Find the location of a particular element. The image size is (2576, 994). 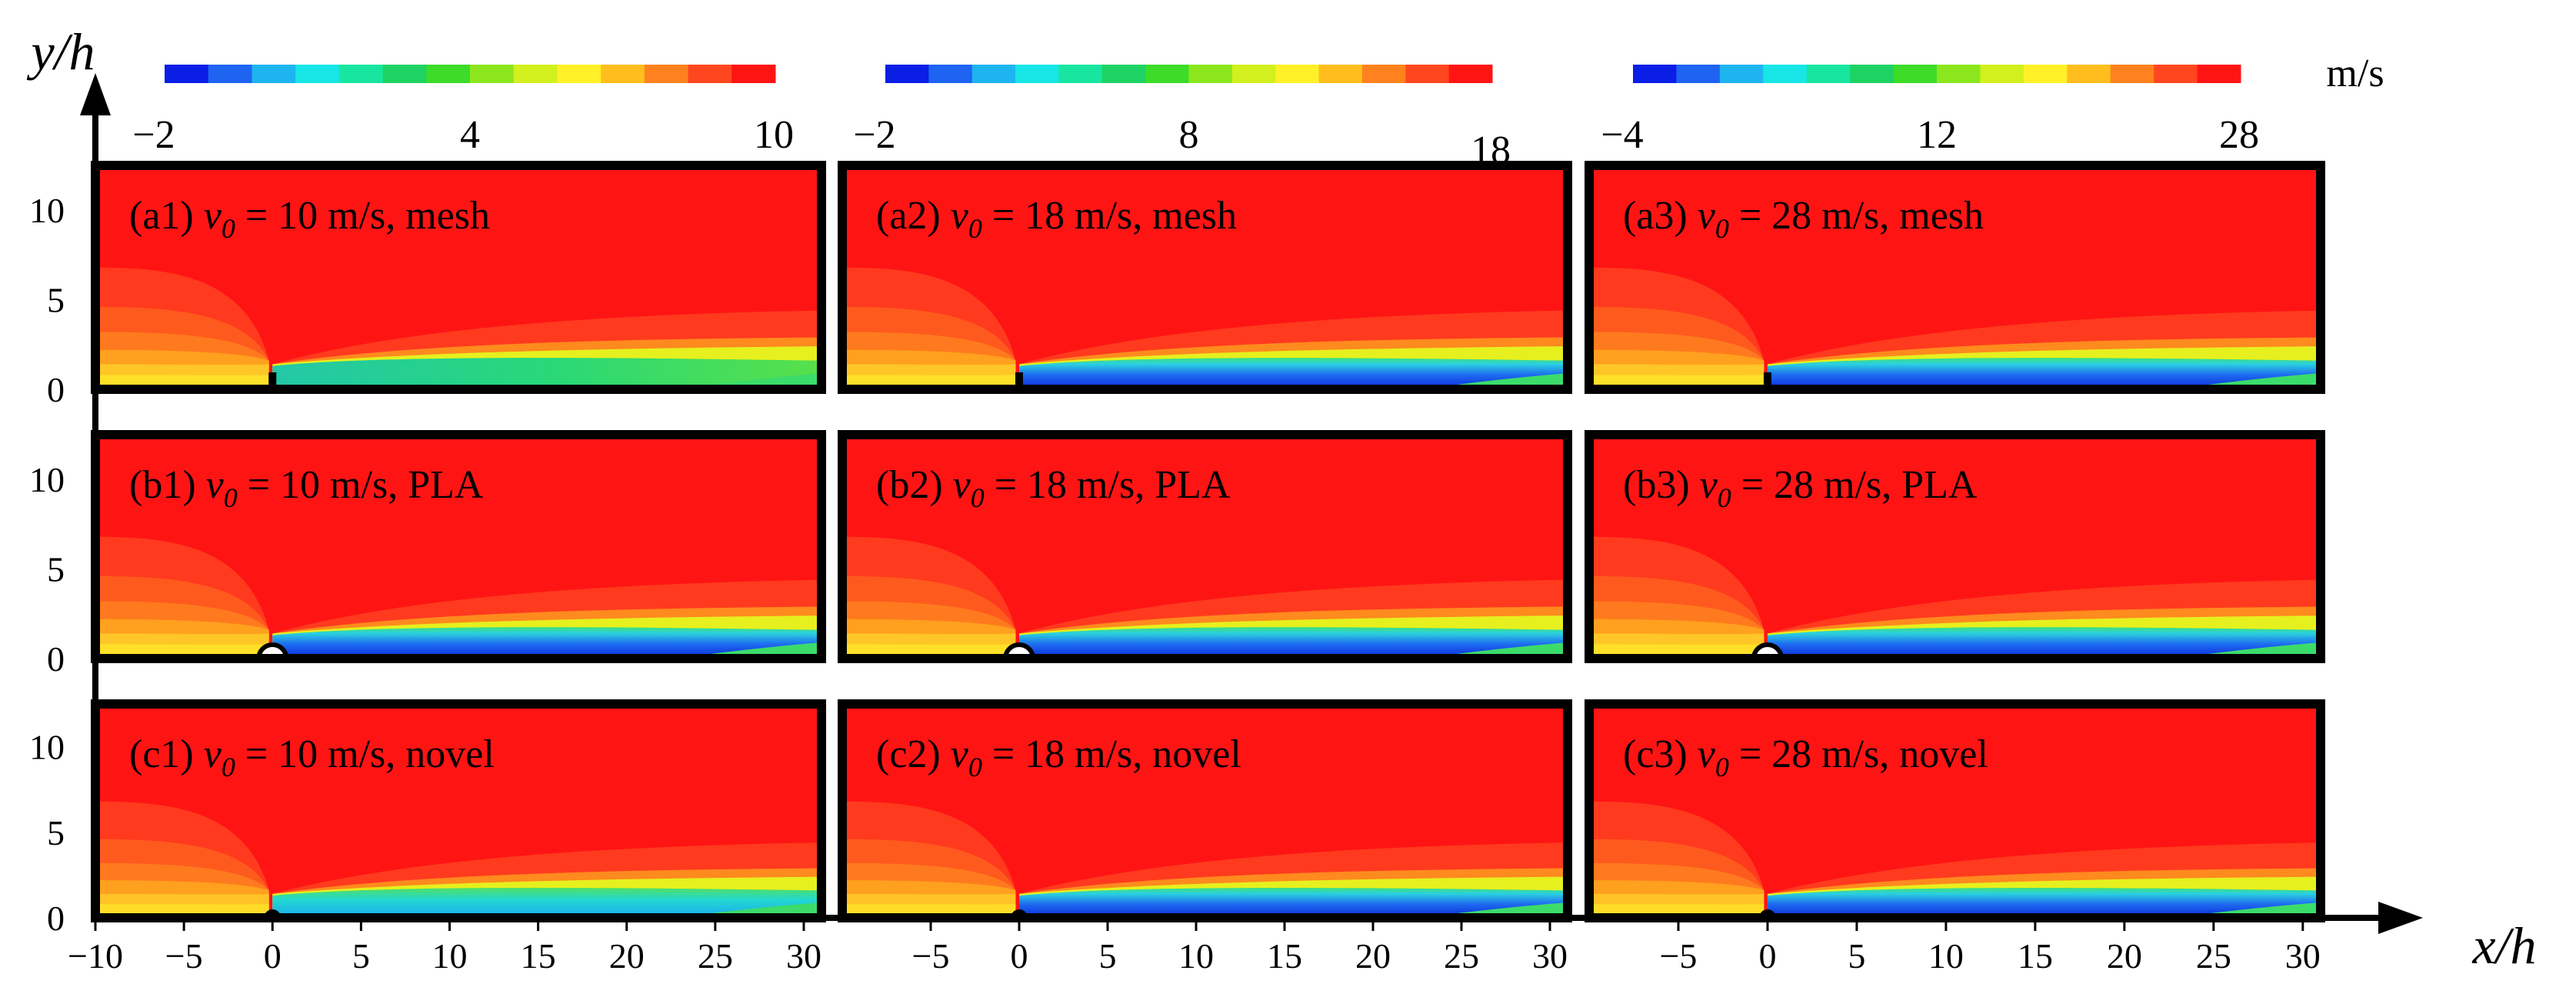

contour-panel-a2: (a2) v0 = 18 m/s, mesh is located at coordinates (1205, 278).